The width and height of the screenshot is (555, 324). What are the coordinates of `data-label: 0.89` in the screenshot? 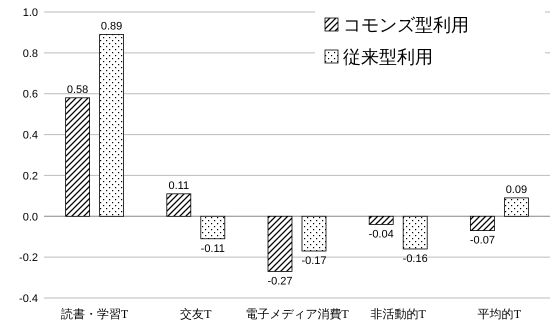 It's located at (111, 26).